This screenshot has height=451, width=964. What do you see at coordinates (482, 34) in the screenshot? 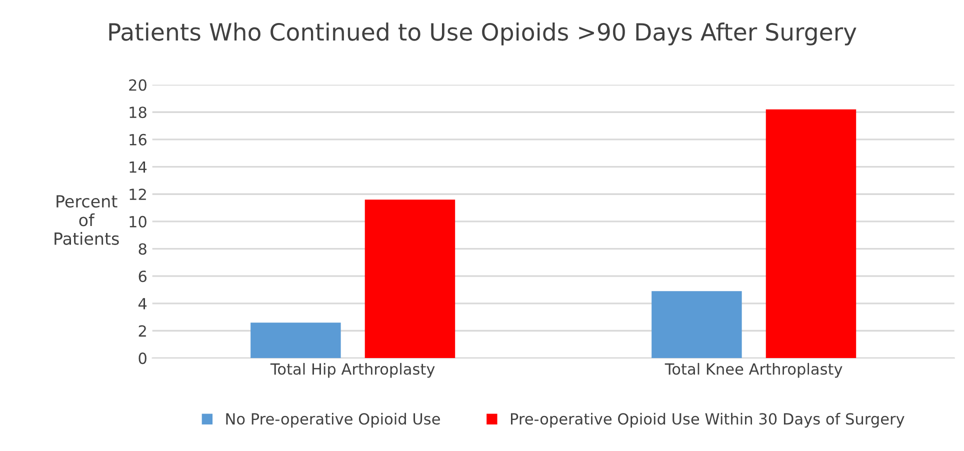
I see `chart-title: Patients Who Continued to Use Opioids >90 Days After Surgery` at bounding box center [482, 34].